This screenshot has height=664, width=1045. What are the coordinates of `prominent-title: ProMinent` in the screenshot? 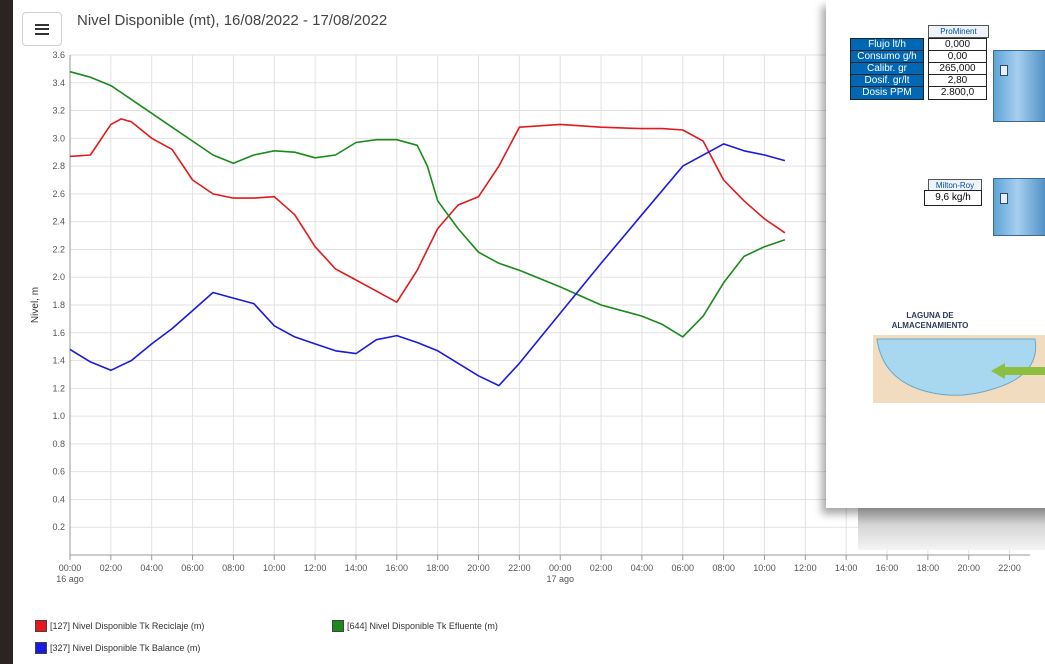 It's located at (958, 31).